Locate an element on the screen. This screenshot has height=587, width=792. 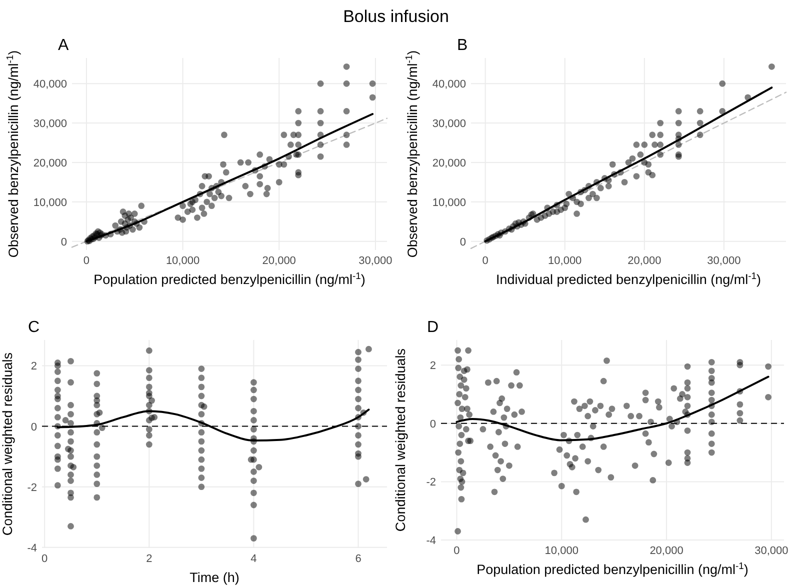
text: Bolus infusion is located at coordinates (396, 16).